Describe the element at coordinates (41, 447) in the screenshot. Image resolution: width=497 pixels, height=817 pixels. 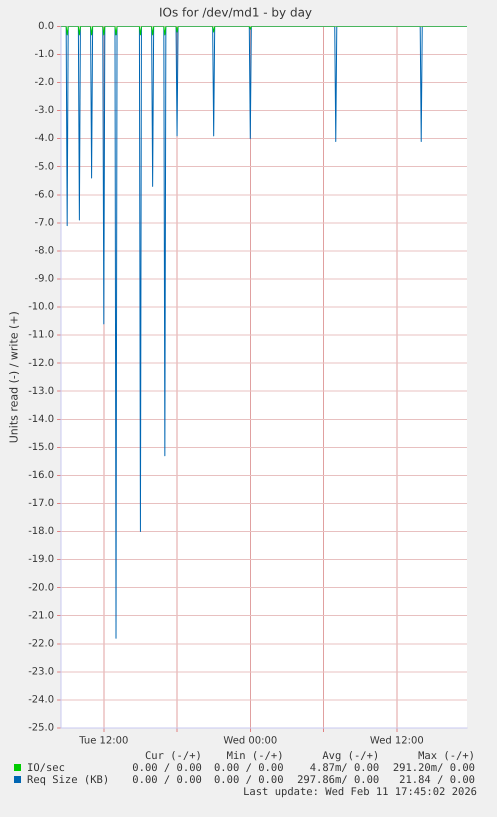
I see `y-tick-label: -15.0` at that location.